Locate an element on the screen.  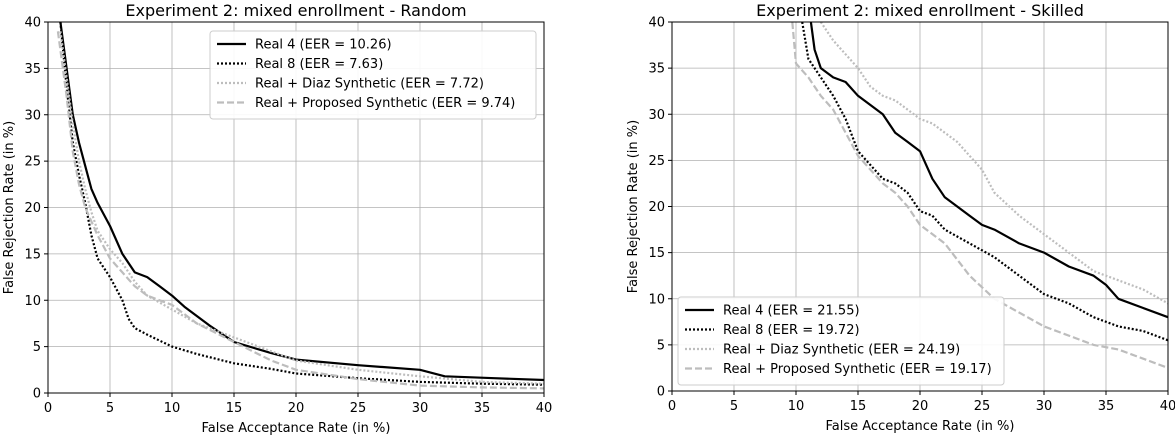
chart1-y-tick-label: 15 is located at coordinates (656, 253).